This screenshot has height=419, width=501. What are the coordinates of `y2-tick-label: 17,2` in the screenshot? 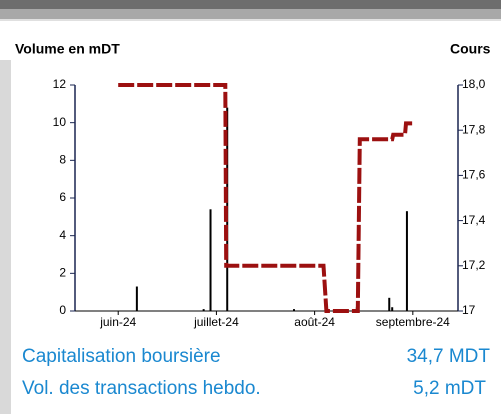 It's located at (474, 265).